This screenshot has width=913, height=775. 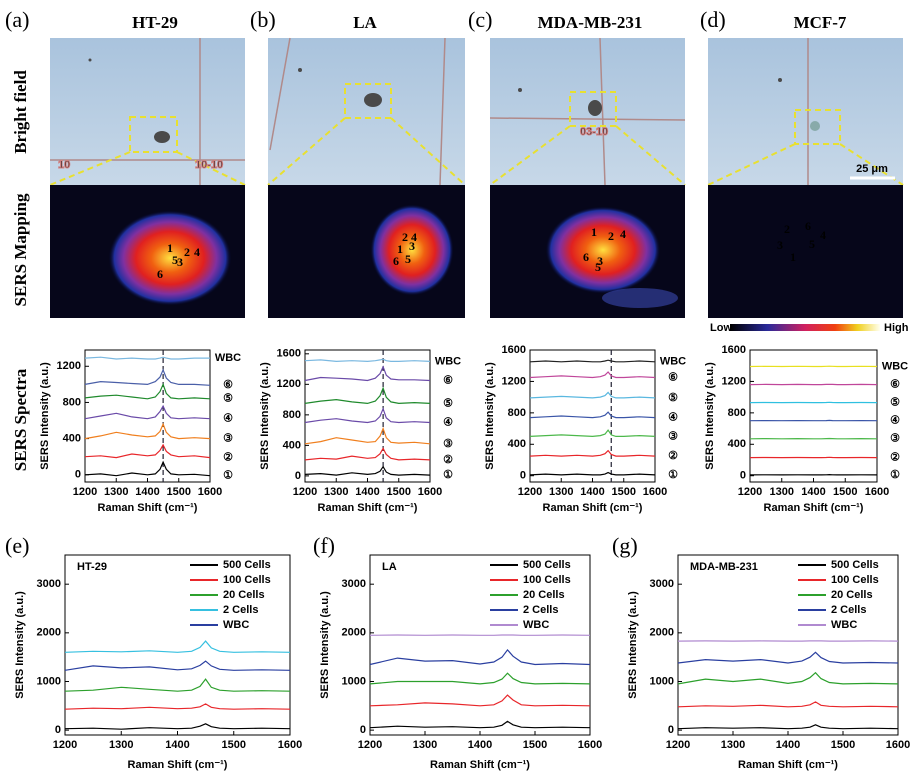 I want to click on sers-map, so click(x=805, y=251).